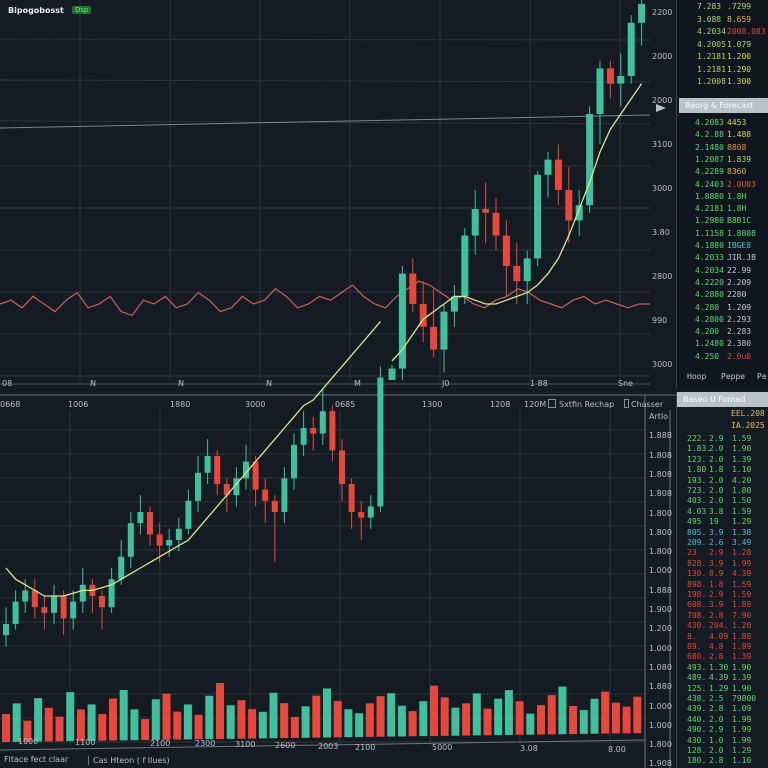  Describe the element at coordinates (739, 44) in the screenshot. I see `size: 1.079` at that location.